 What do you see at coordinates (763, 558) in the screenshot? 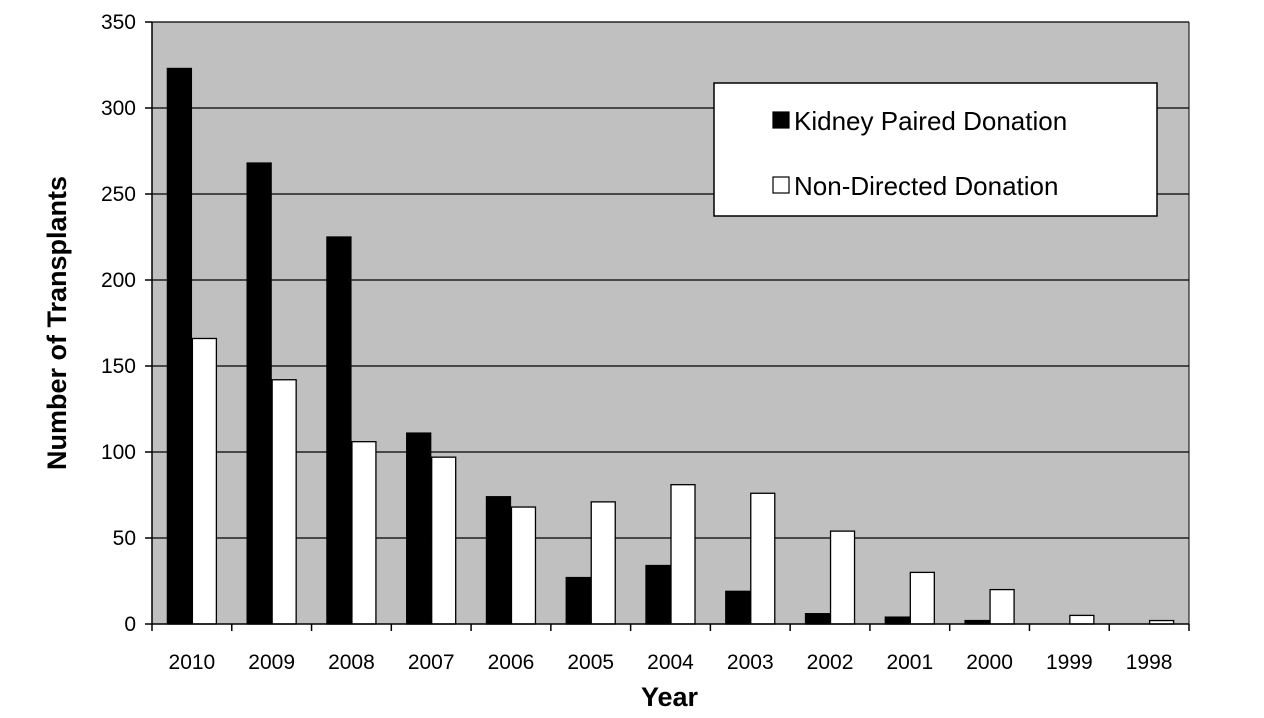
I see `bar-non-directed-2003` at bounding box center [763, 558].